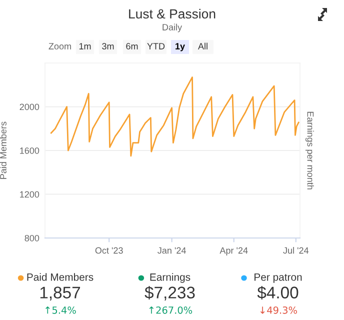  Describe the element at coordinates (180, 47) in the screenshot. I see `text: 1y` at that location.